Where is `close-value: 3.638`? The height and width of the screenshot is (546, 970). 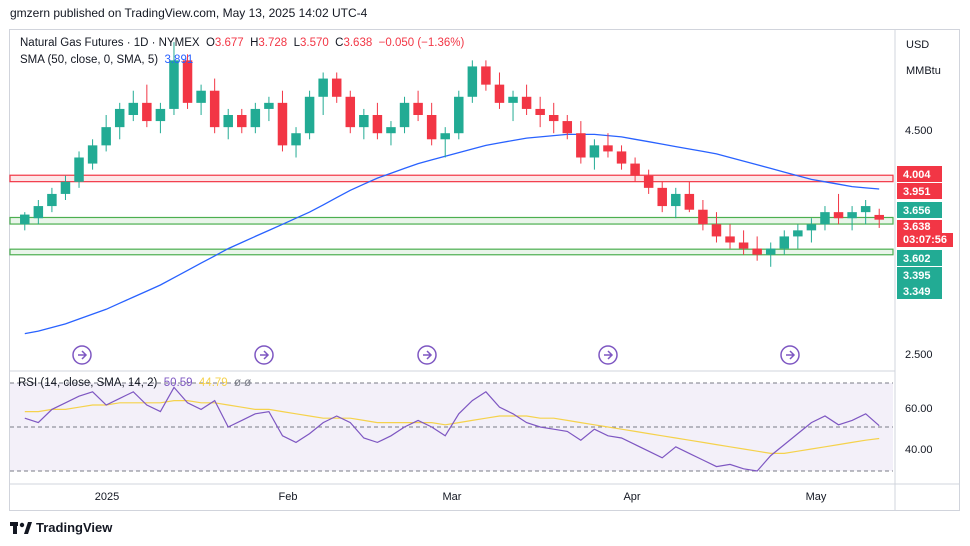
close-value: 3.638 is located at coordinates (358, 43).